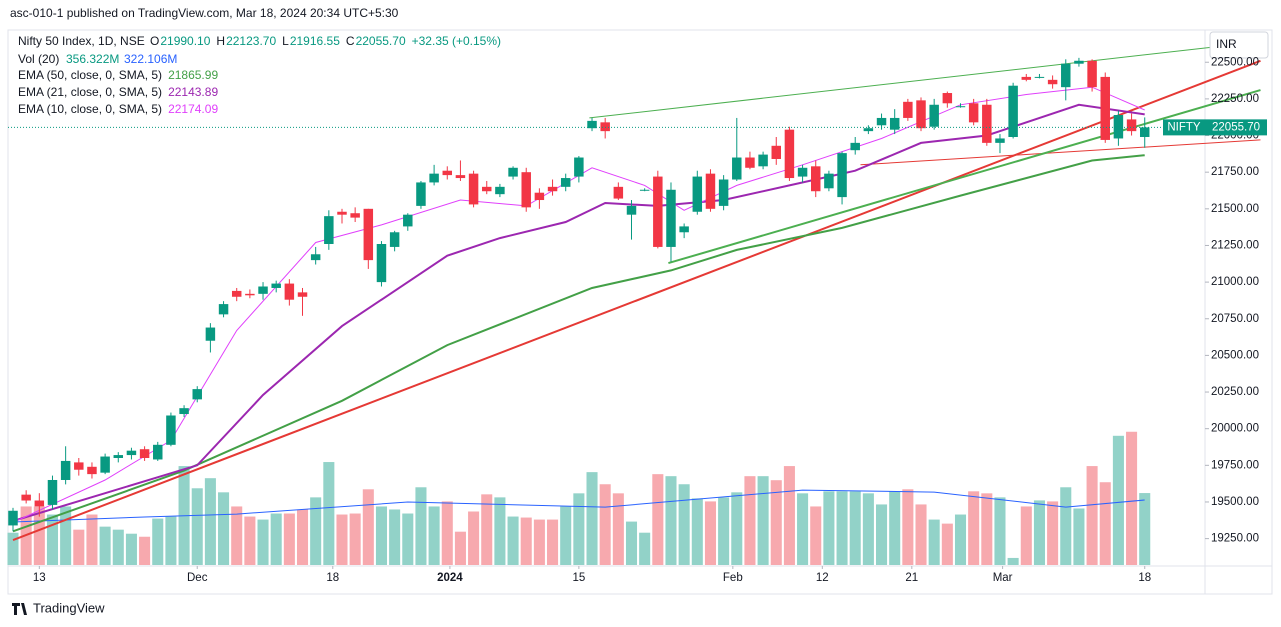 The width and height of the screenshot is (1281, 627). What do you see at coordinates (1236, 127) in the screenshot?
I see `price-badge-bg` at bounding box center [1236, 127].